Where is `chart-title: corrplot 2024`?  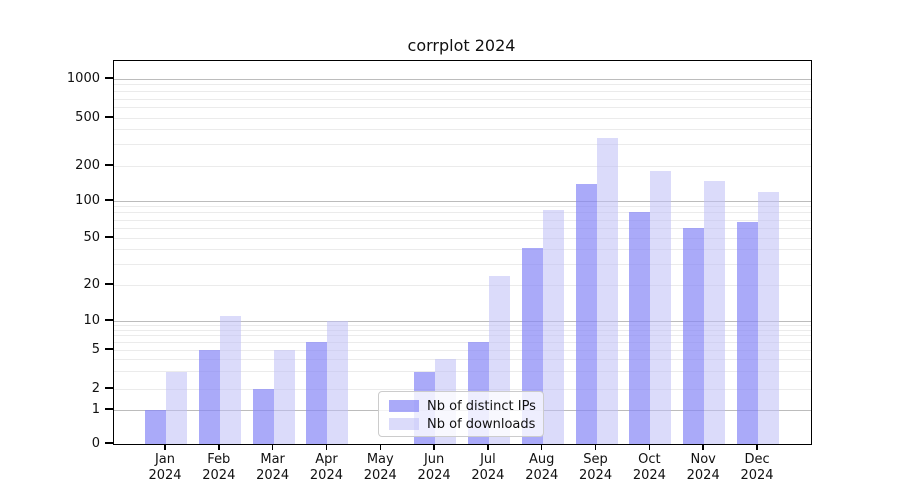
chart-title: corrplot 2024 is located at coordinates (461, 45).